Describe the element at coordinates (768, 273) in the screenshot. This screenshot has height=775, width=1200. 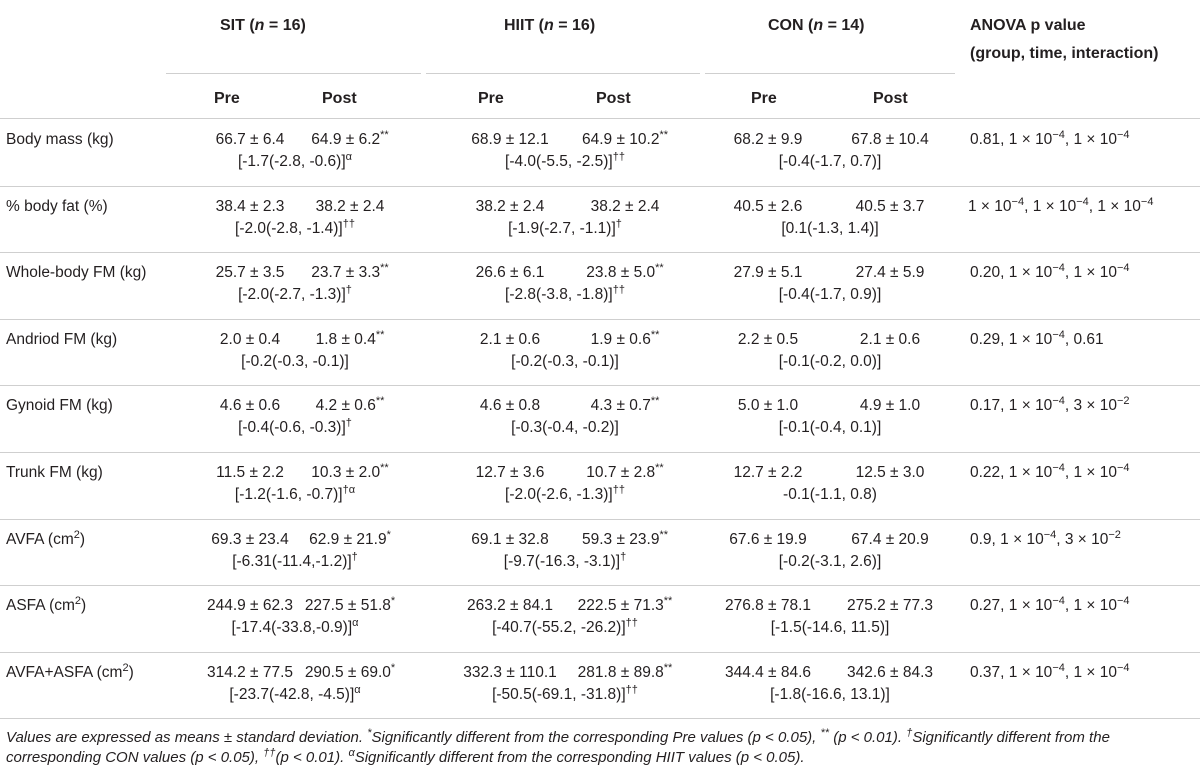
I see `con-pre-value: 27.9 ± 5.1` at that location.